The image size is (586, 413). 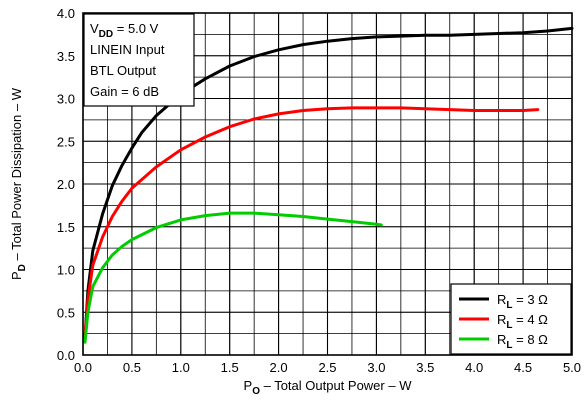 I want to click on x-tick-label: 2.0, so click(x=279, y=367).